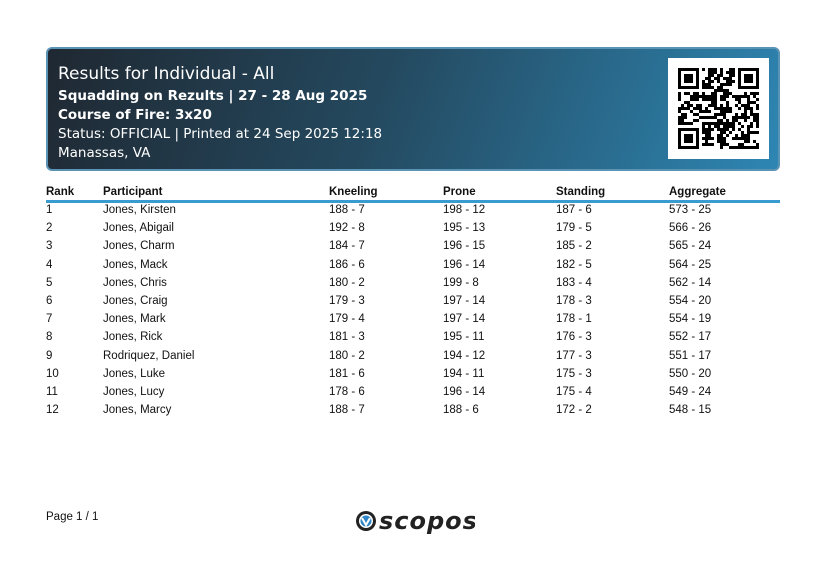 The height and width of the screenshot is (581, 826). What do you see at coordinates (133, 337) in the screenshot?
I see `cell-participant: Jones, Rick` at bounding box center [133, 337].